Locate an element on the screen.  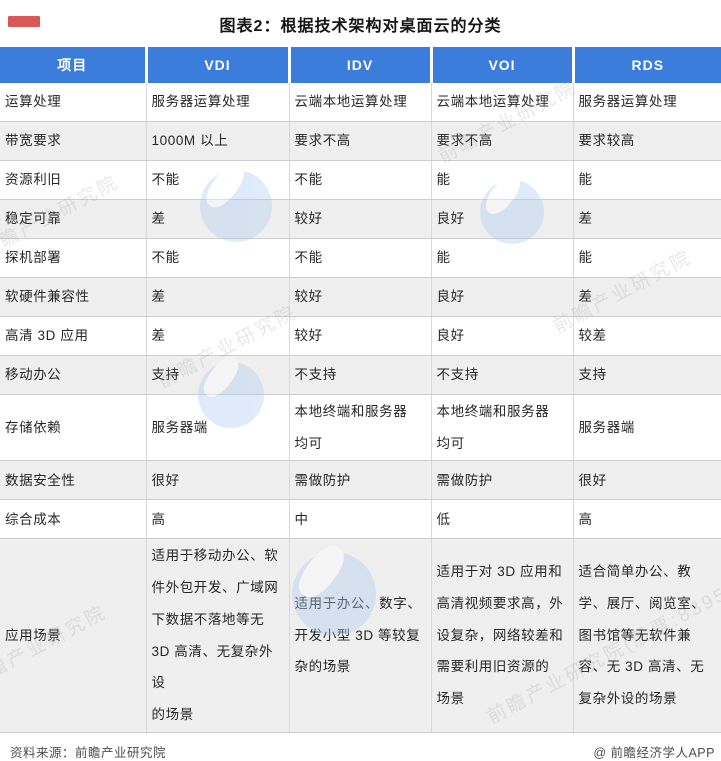
credit-note: @ 前瞻经济学人APP is located at coordinates (654, 752).